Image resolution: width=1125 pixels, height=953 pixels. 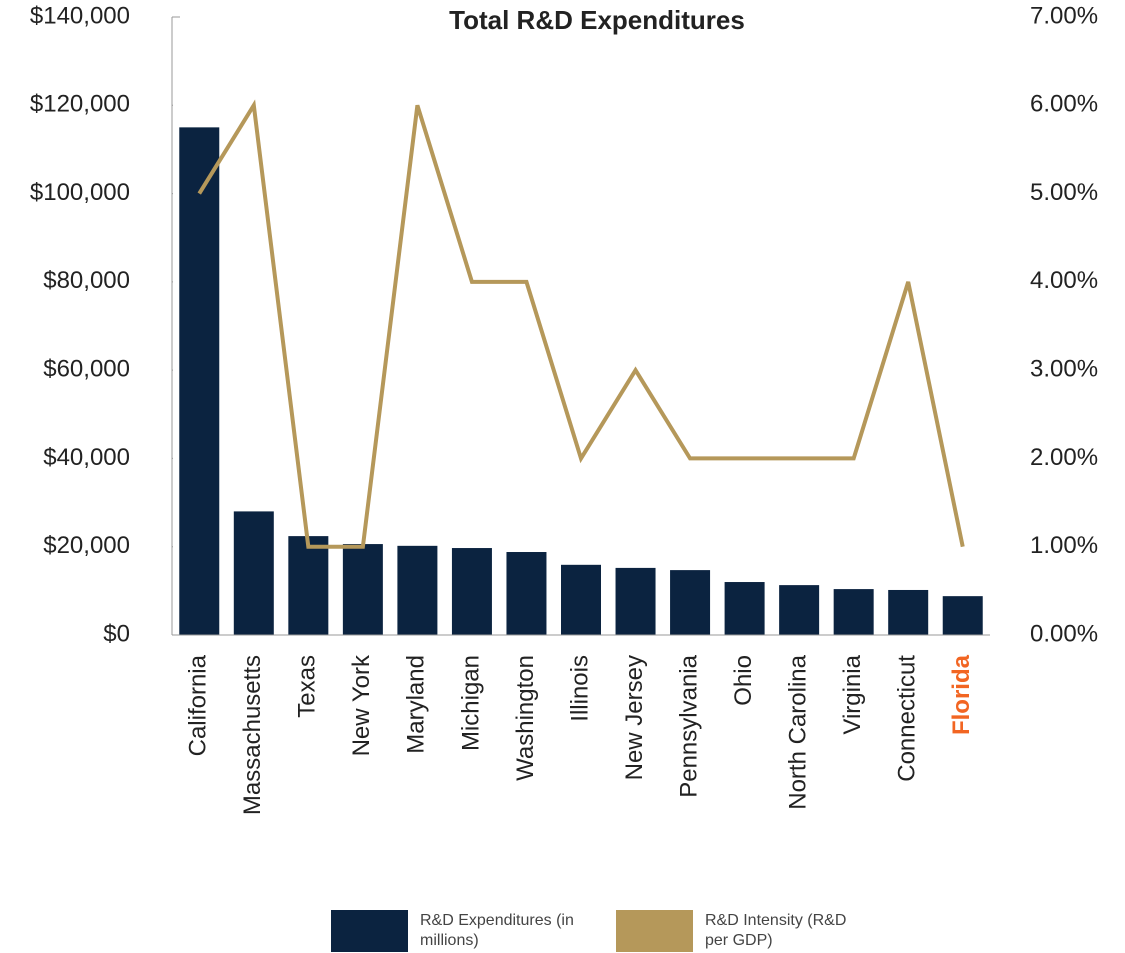 I want to click on x-tick-label: Virginia, so click(x=852, y=694).